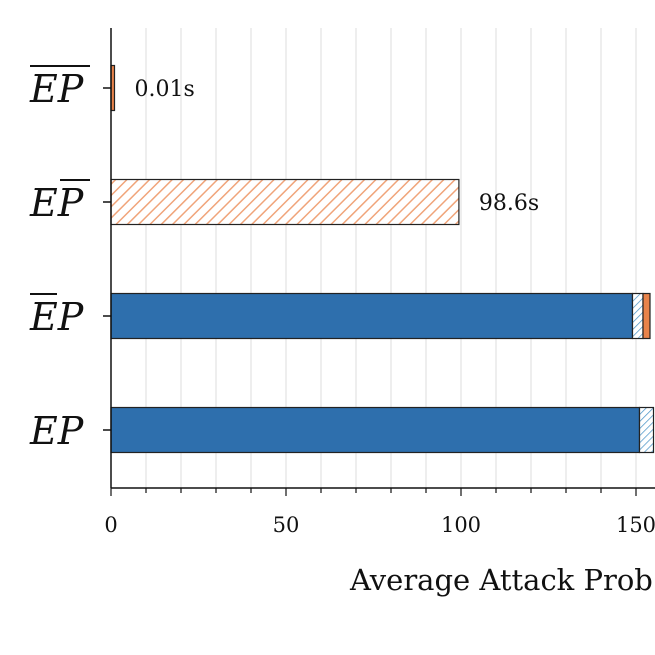  I want to click on data-label: 98.6s, so click(509, 203).